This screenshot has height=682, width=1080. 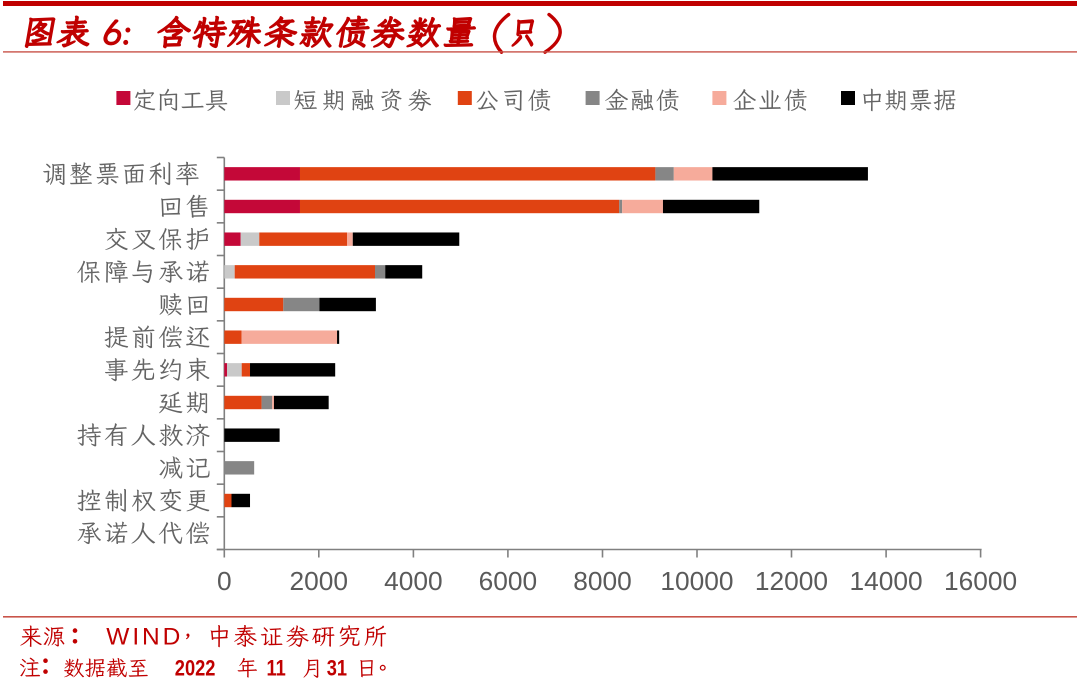 What do you see at coordinates (413, 581) in the screenshot?
I see `svg-text: 4000` at bounding box center [413, 581].